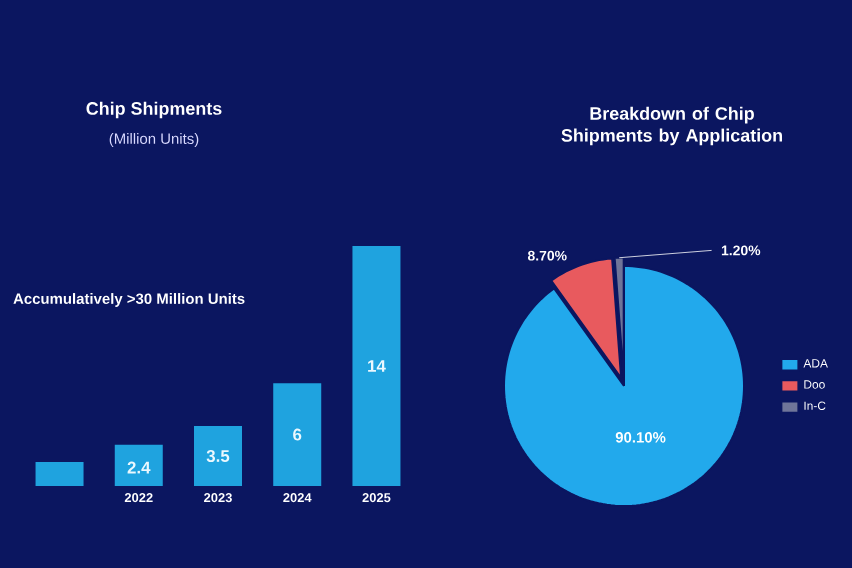 This screenshot has width=852, height=568. What do you see at coordinates (154, 110) in the screenshot?
I see `chart-title: Chip Shipments` at bounding box center [154, 110].